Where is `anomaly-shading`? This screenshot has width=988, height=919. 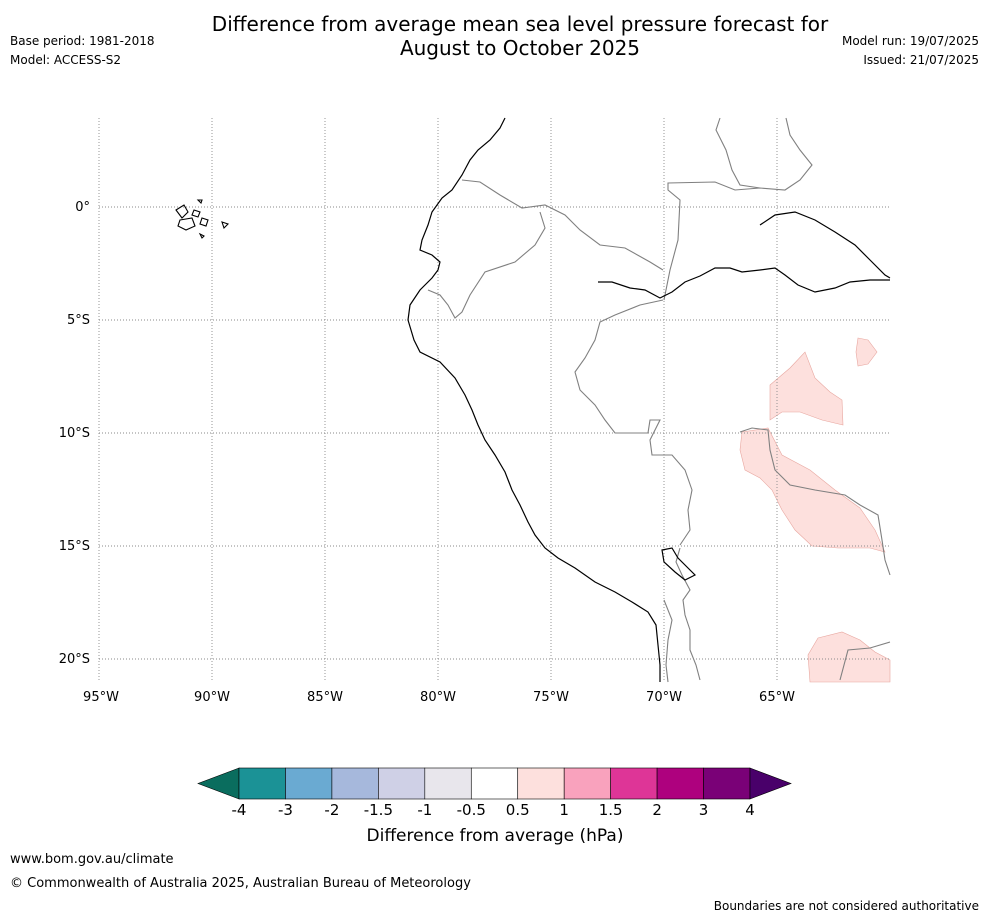 anomaly-shading is located at coordinates (815, 510).